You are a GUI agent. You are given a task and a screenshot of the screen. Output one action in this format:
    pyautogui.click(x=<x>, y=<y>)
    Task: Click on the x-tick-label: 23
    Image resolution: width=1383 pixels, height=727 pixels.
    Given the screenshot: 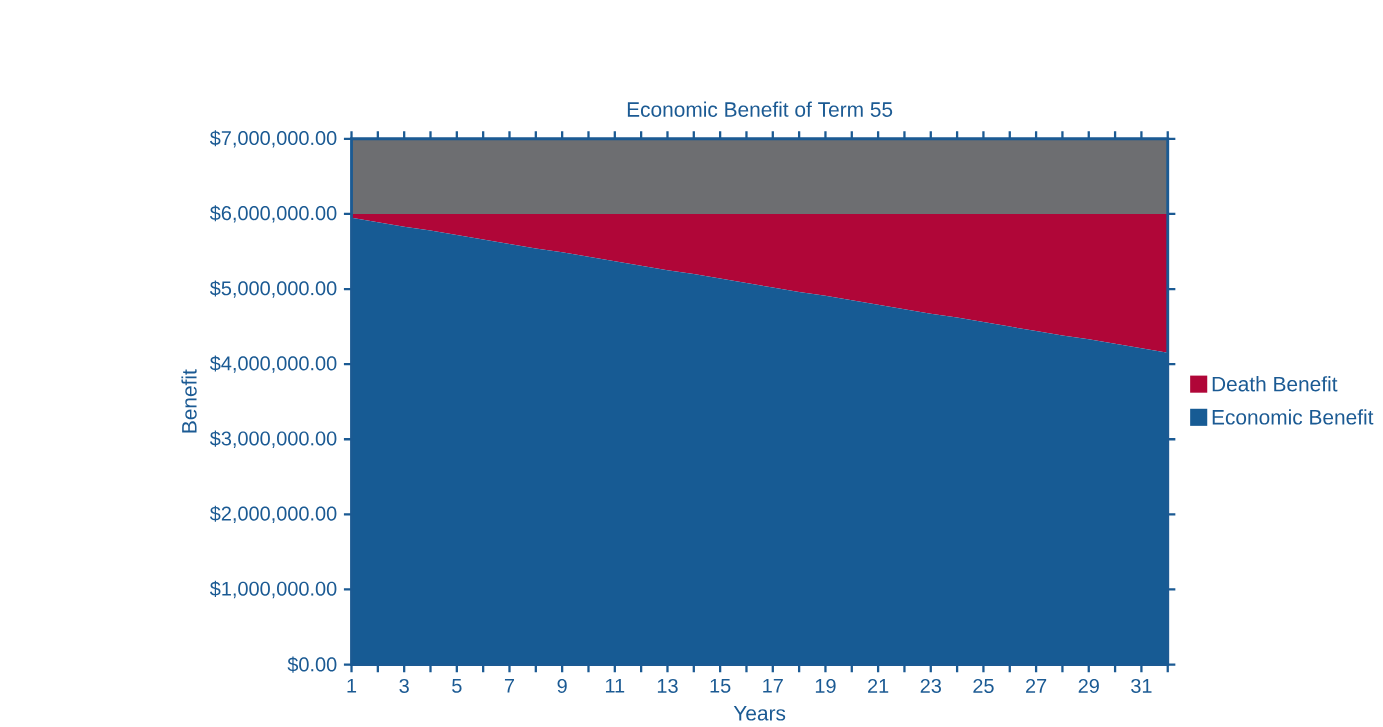 What is the action you would take?
    pyautogui.click(x=930, y=686)
    